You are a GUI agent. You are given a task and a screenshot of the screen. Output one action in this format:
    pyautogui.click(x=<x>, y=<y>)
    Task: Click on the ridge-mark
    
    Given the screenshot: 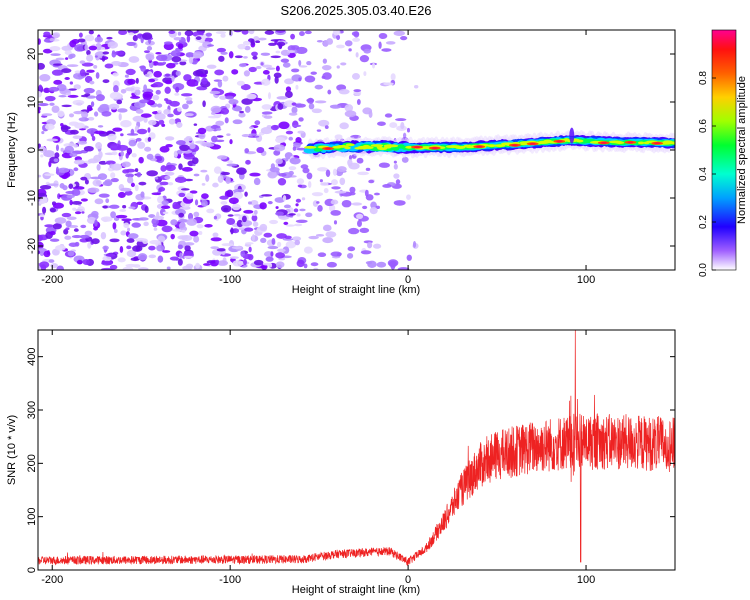 What is the action you would take?
    pyautogui.click(x=620, y=143)
    